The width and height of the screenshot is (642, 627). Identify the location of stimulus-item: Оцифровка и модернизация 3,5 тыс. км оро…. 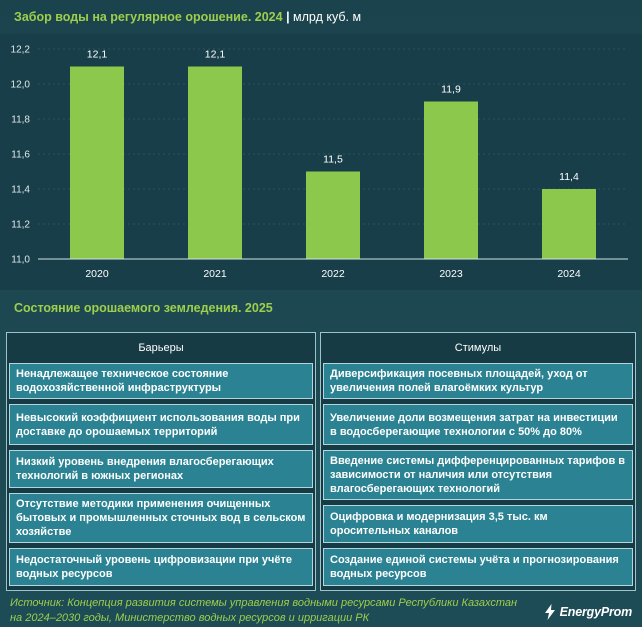
(478, 524).